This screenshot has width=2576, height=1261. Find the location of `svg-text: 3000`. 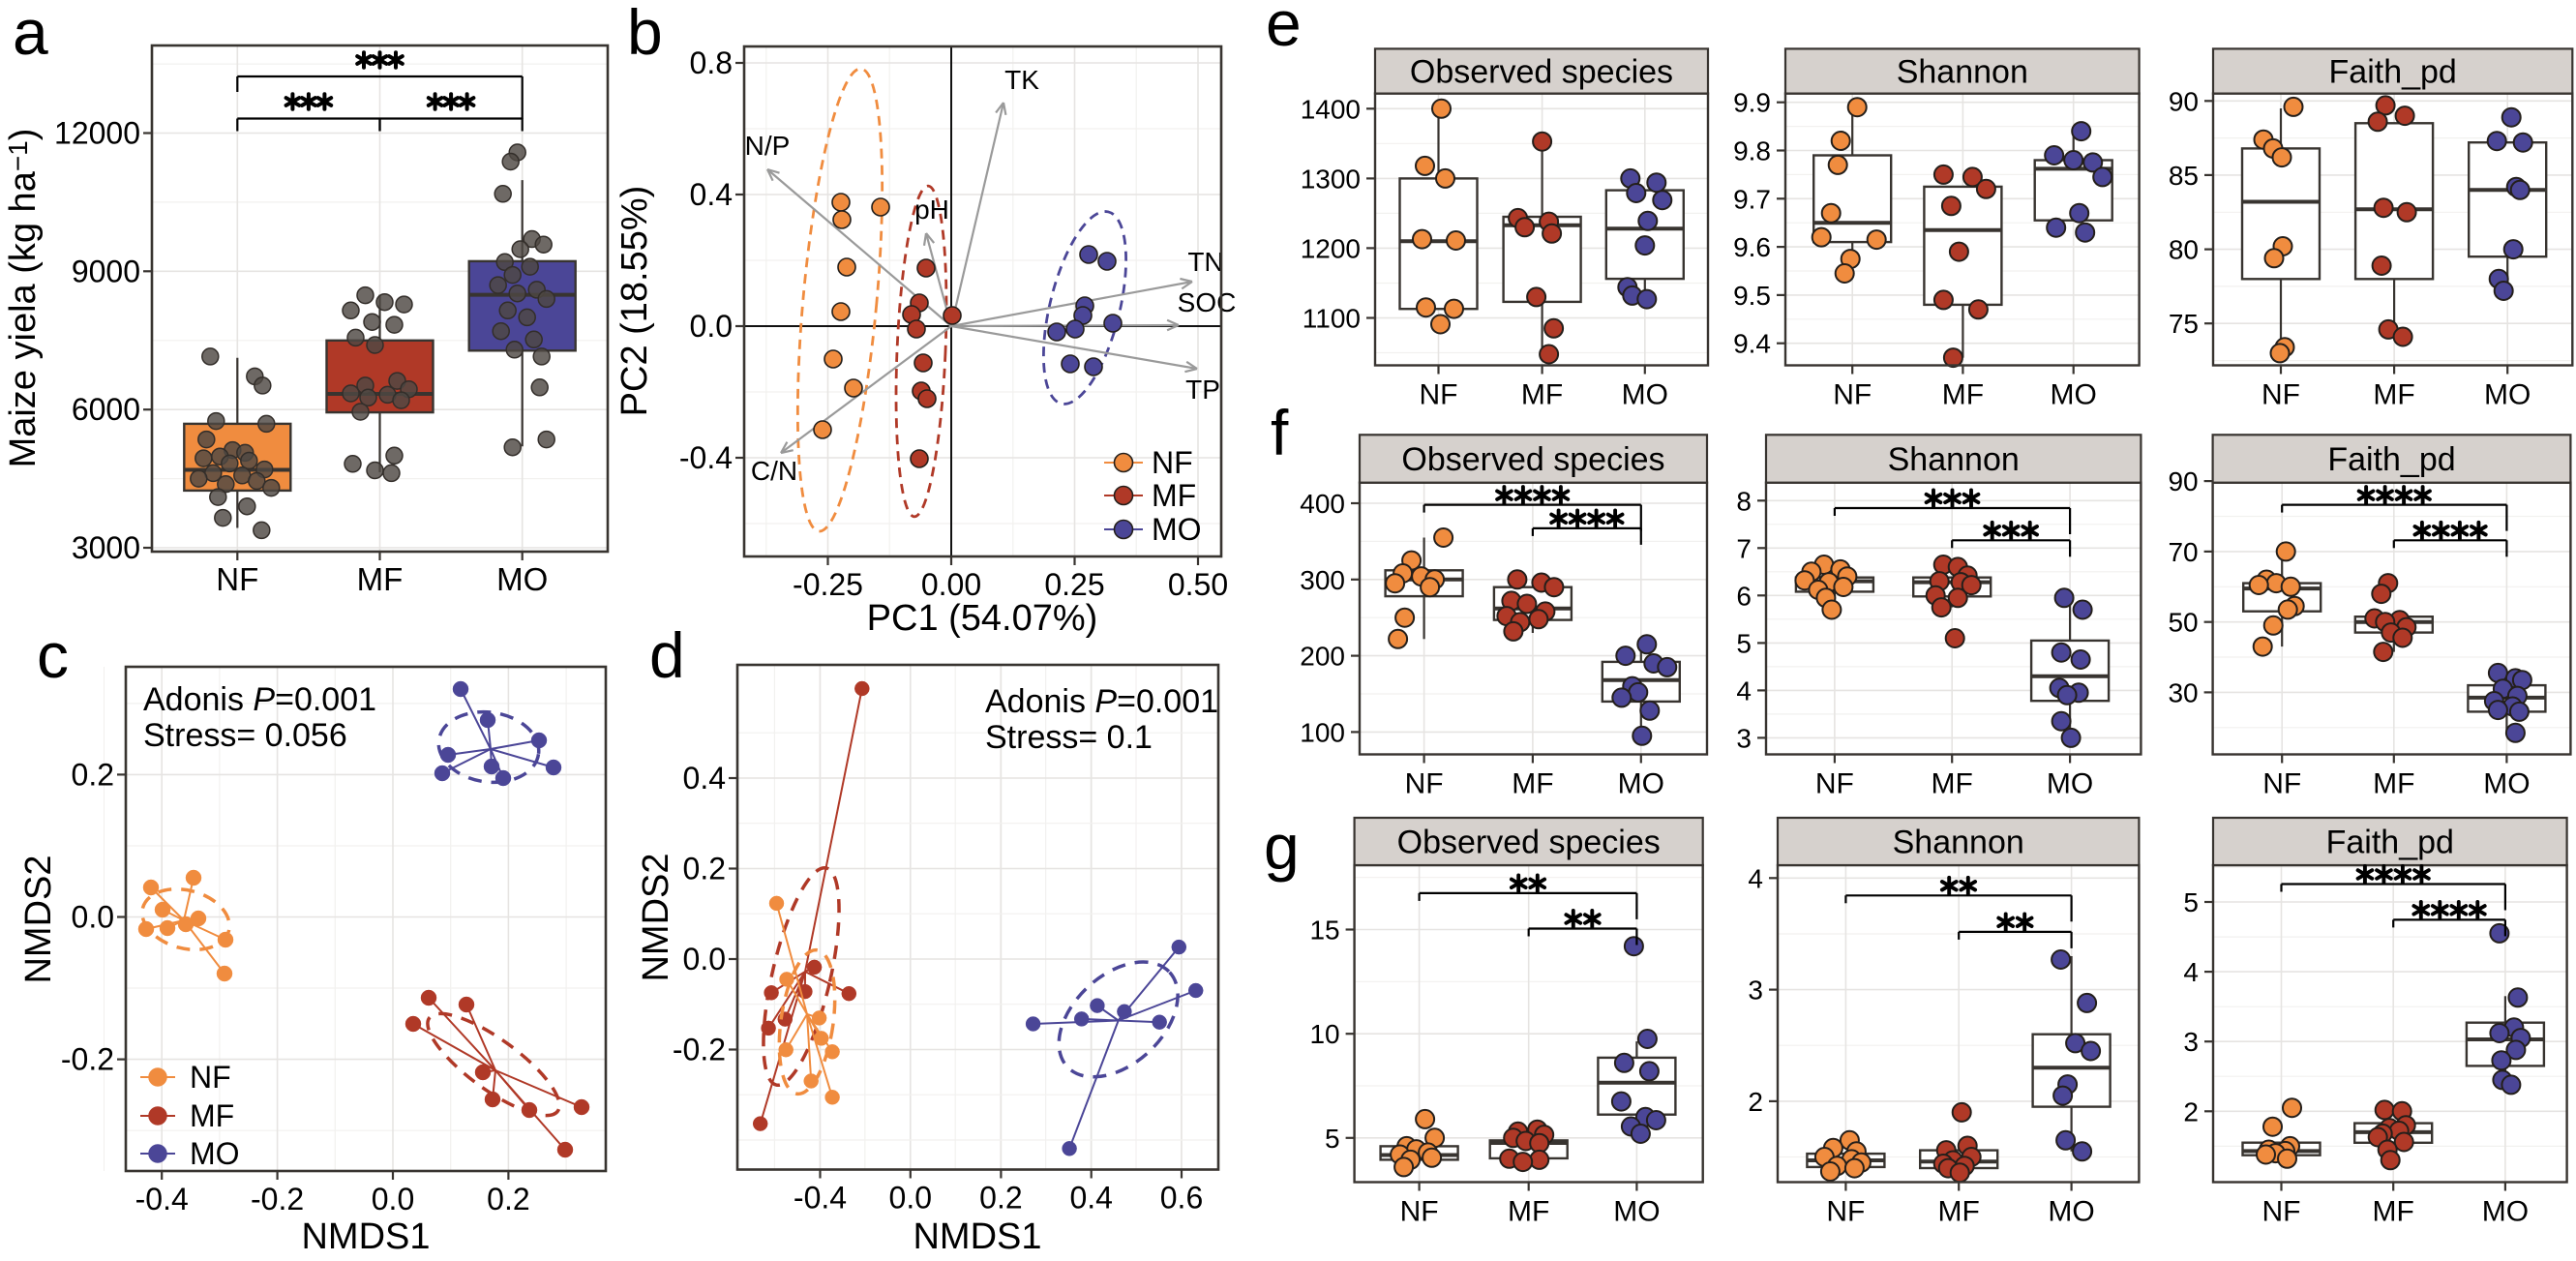

svg-text: 3000 is located at coordinates (106, 547).